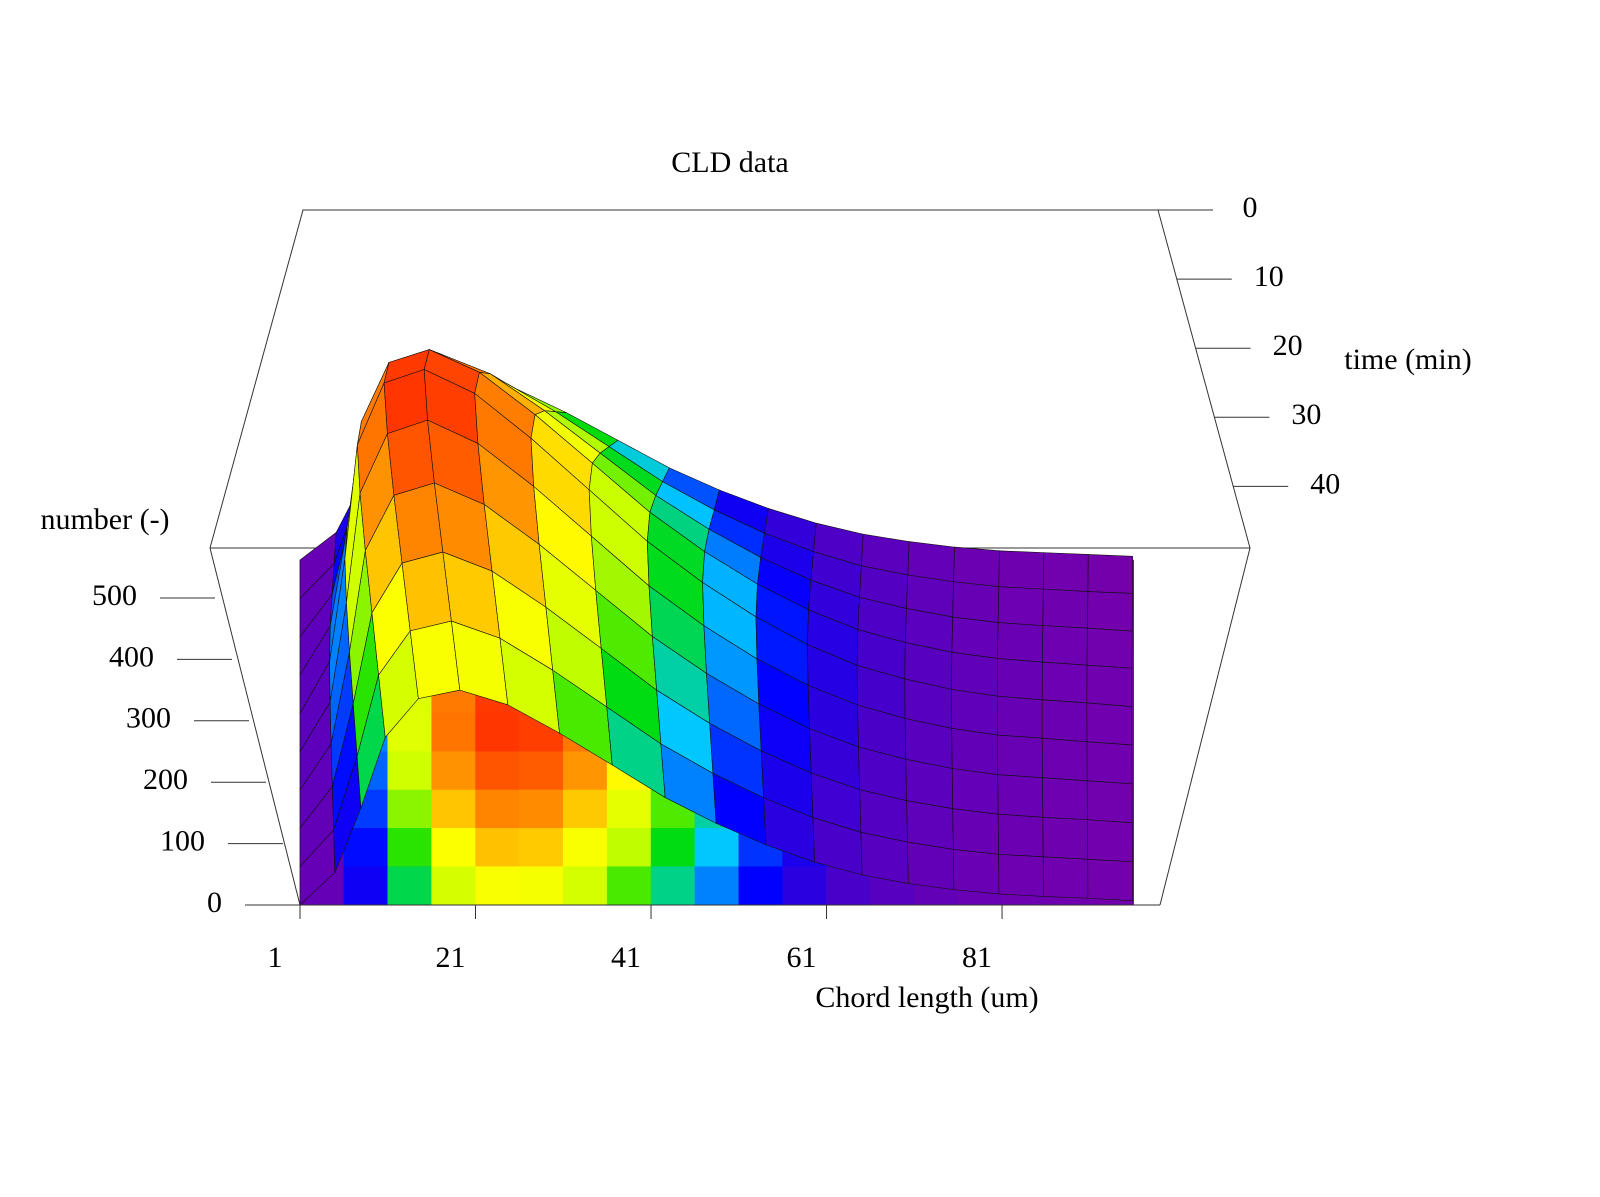 The width and height of the screenshot is (1600, 1197). Describe the element at coordinates (1250, 207) in the screenshot. I see `y-tick-label: 0` at that location.